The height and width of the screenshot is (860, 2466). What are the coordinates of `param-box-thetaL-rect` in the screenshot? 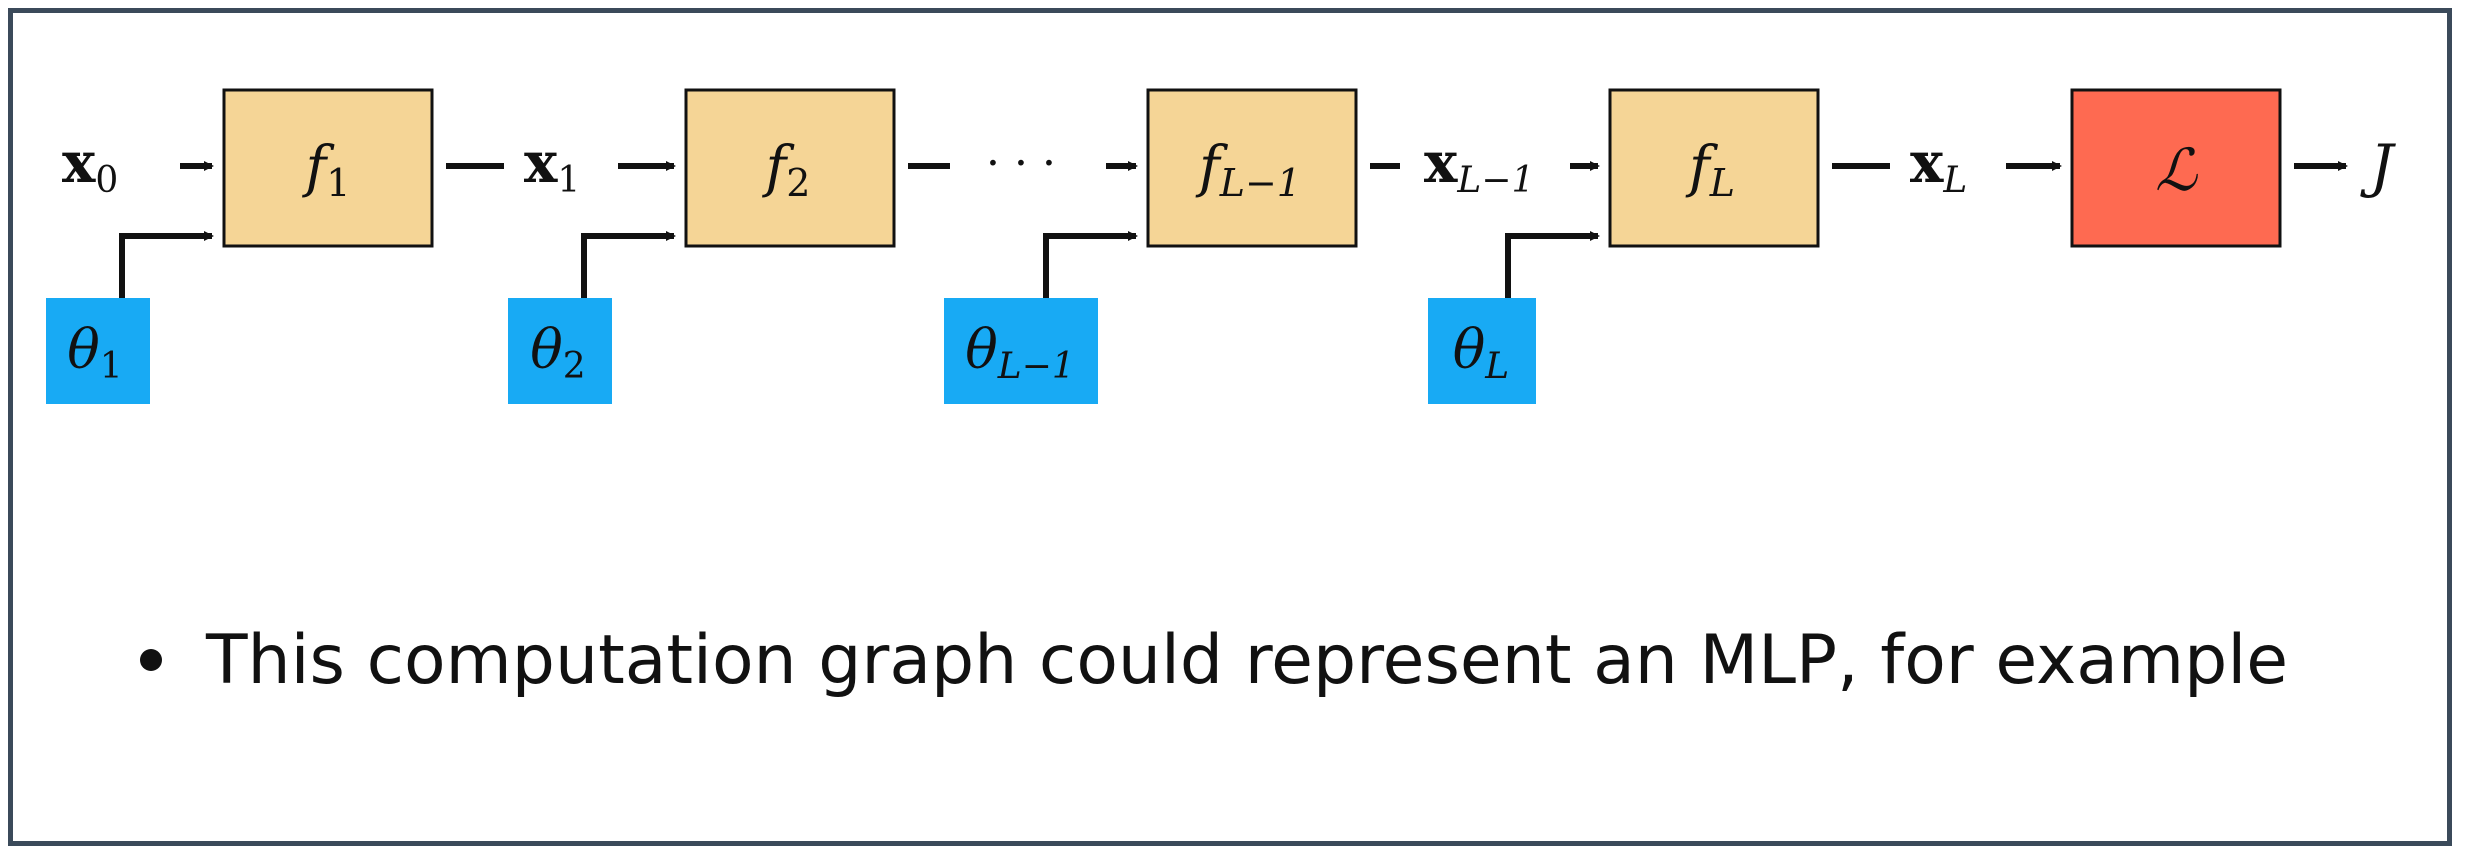 It's located at (1482, 351).